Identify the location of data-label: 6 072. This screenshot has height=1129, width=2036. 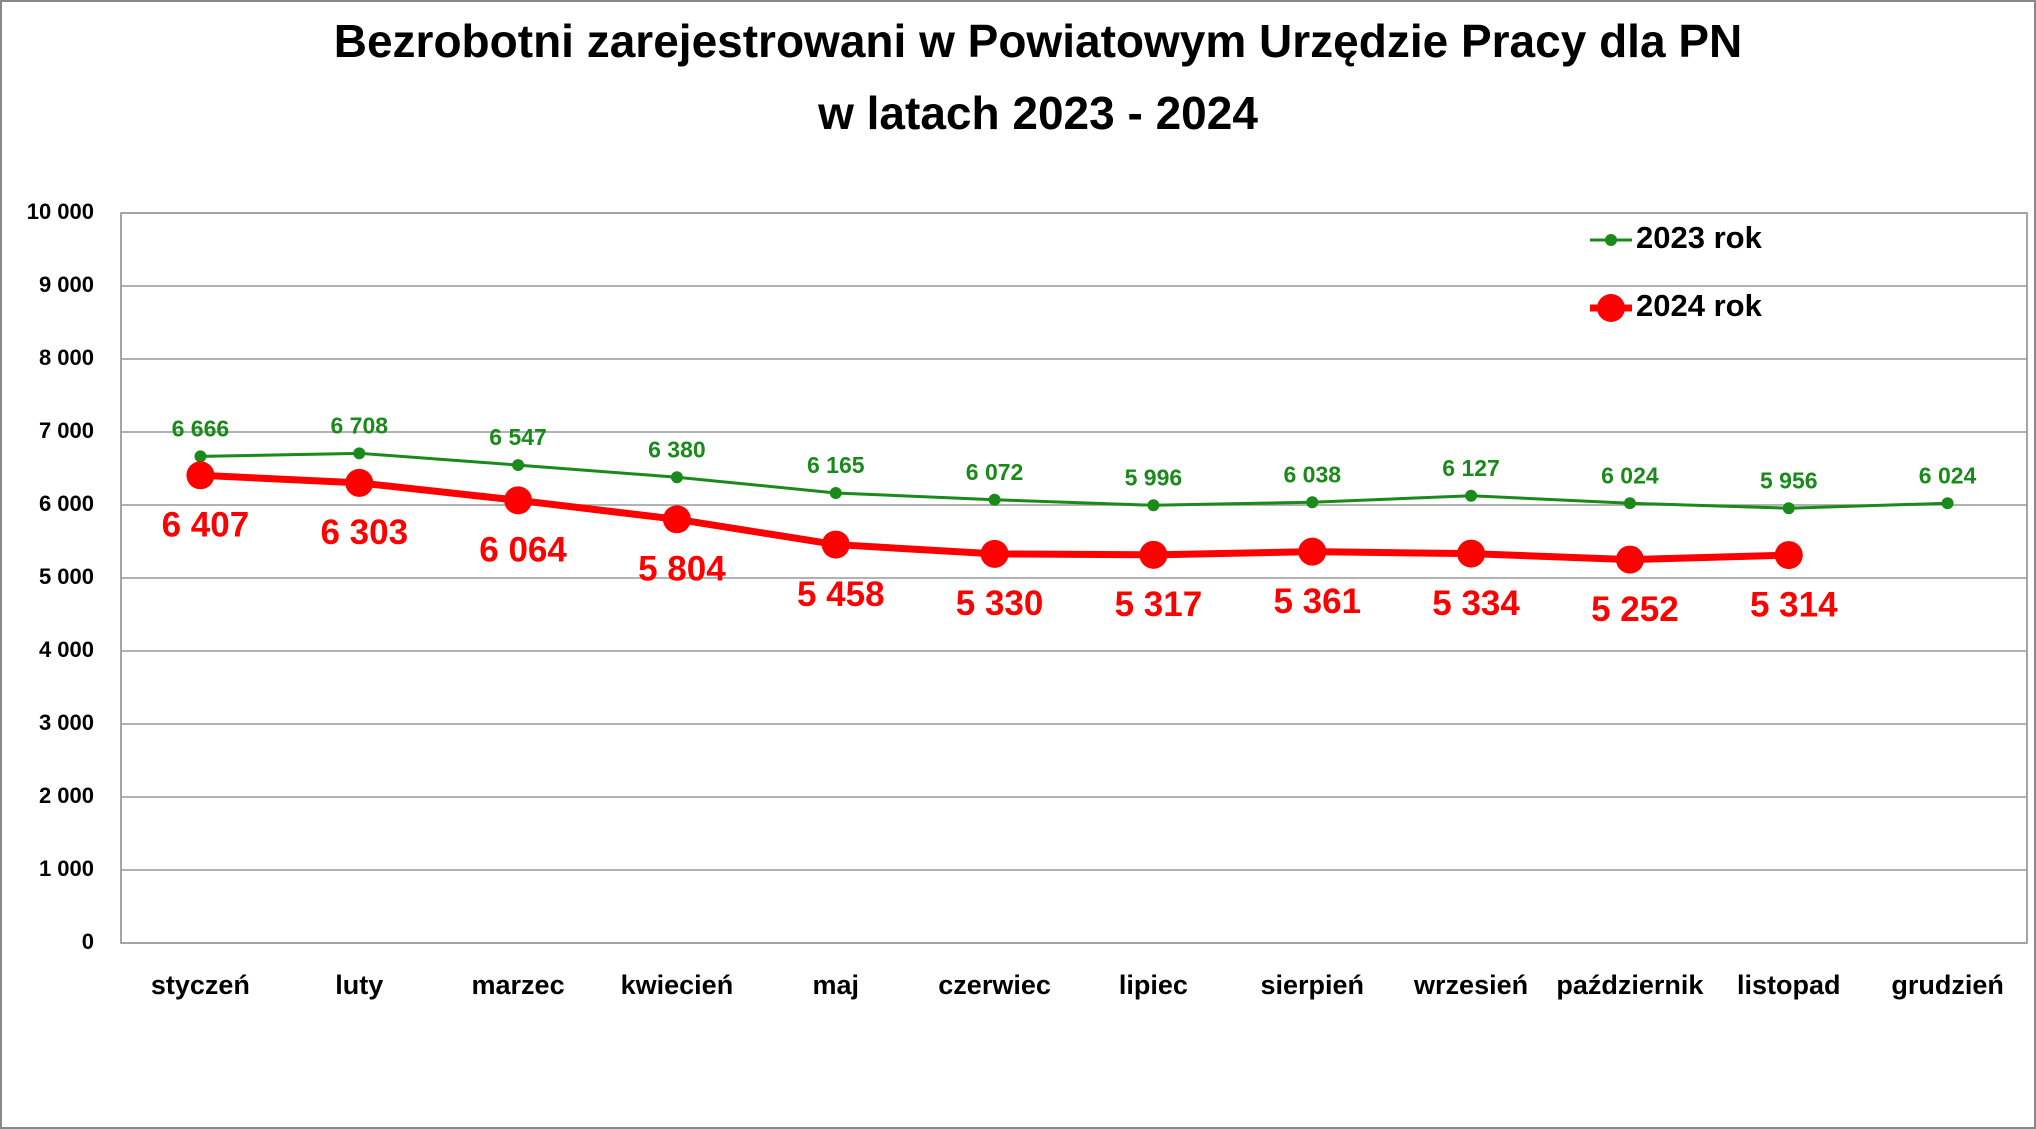
(995, 472).